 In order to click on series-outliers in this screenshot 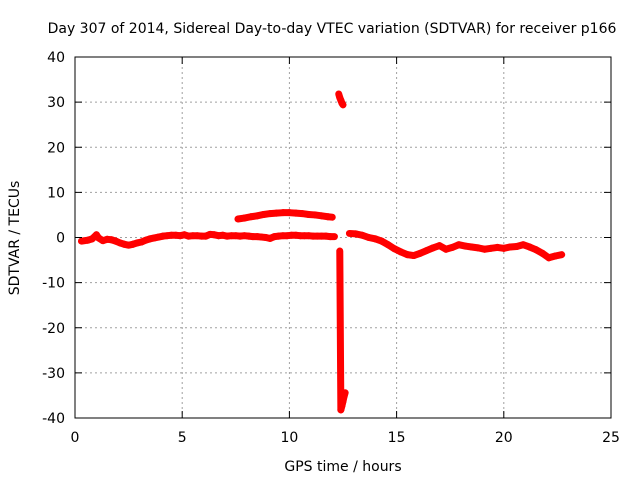, I will do `click(342, 252)`.